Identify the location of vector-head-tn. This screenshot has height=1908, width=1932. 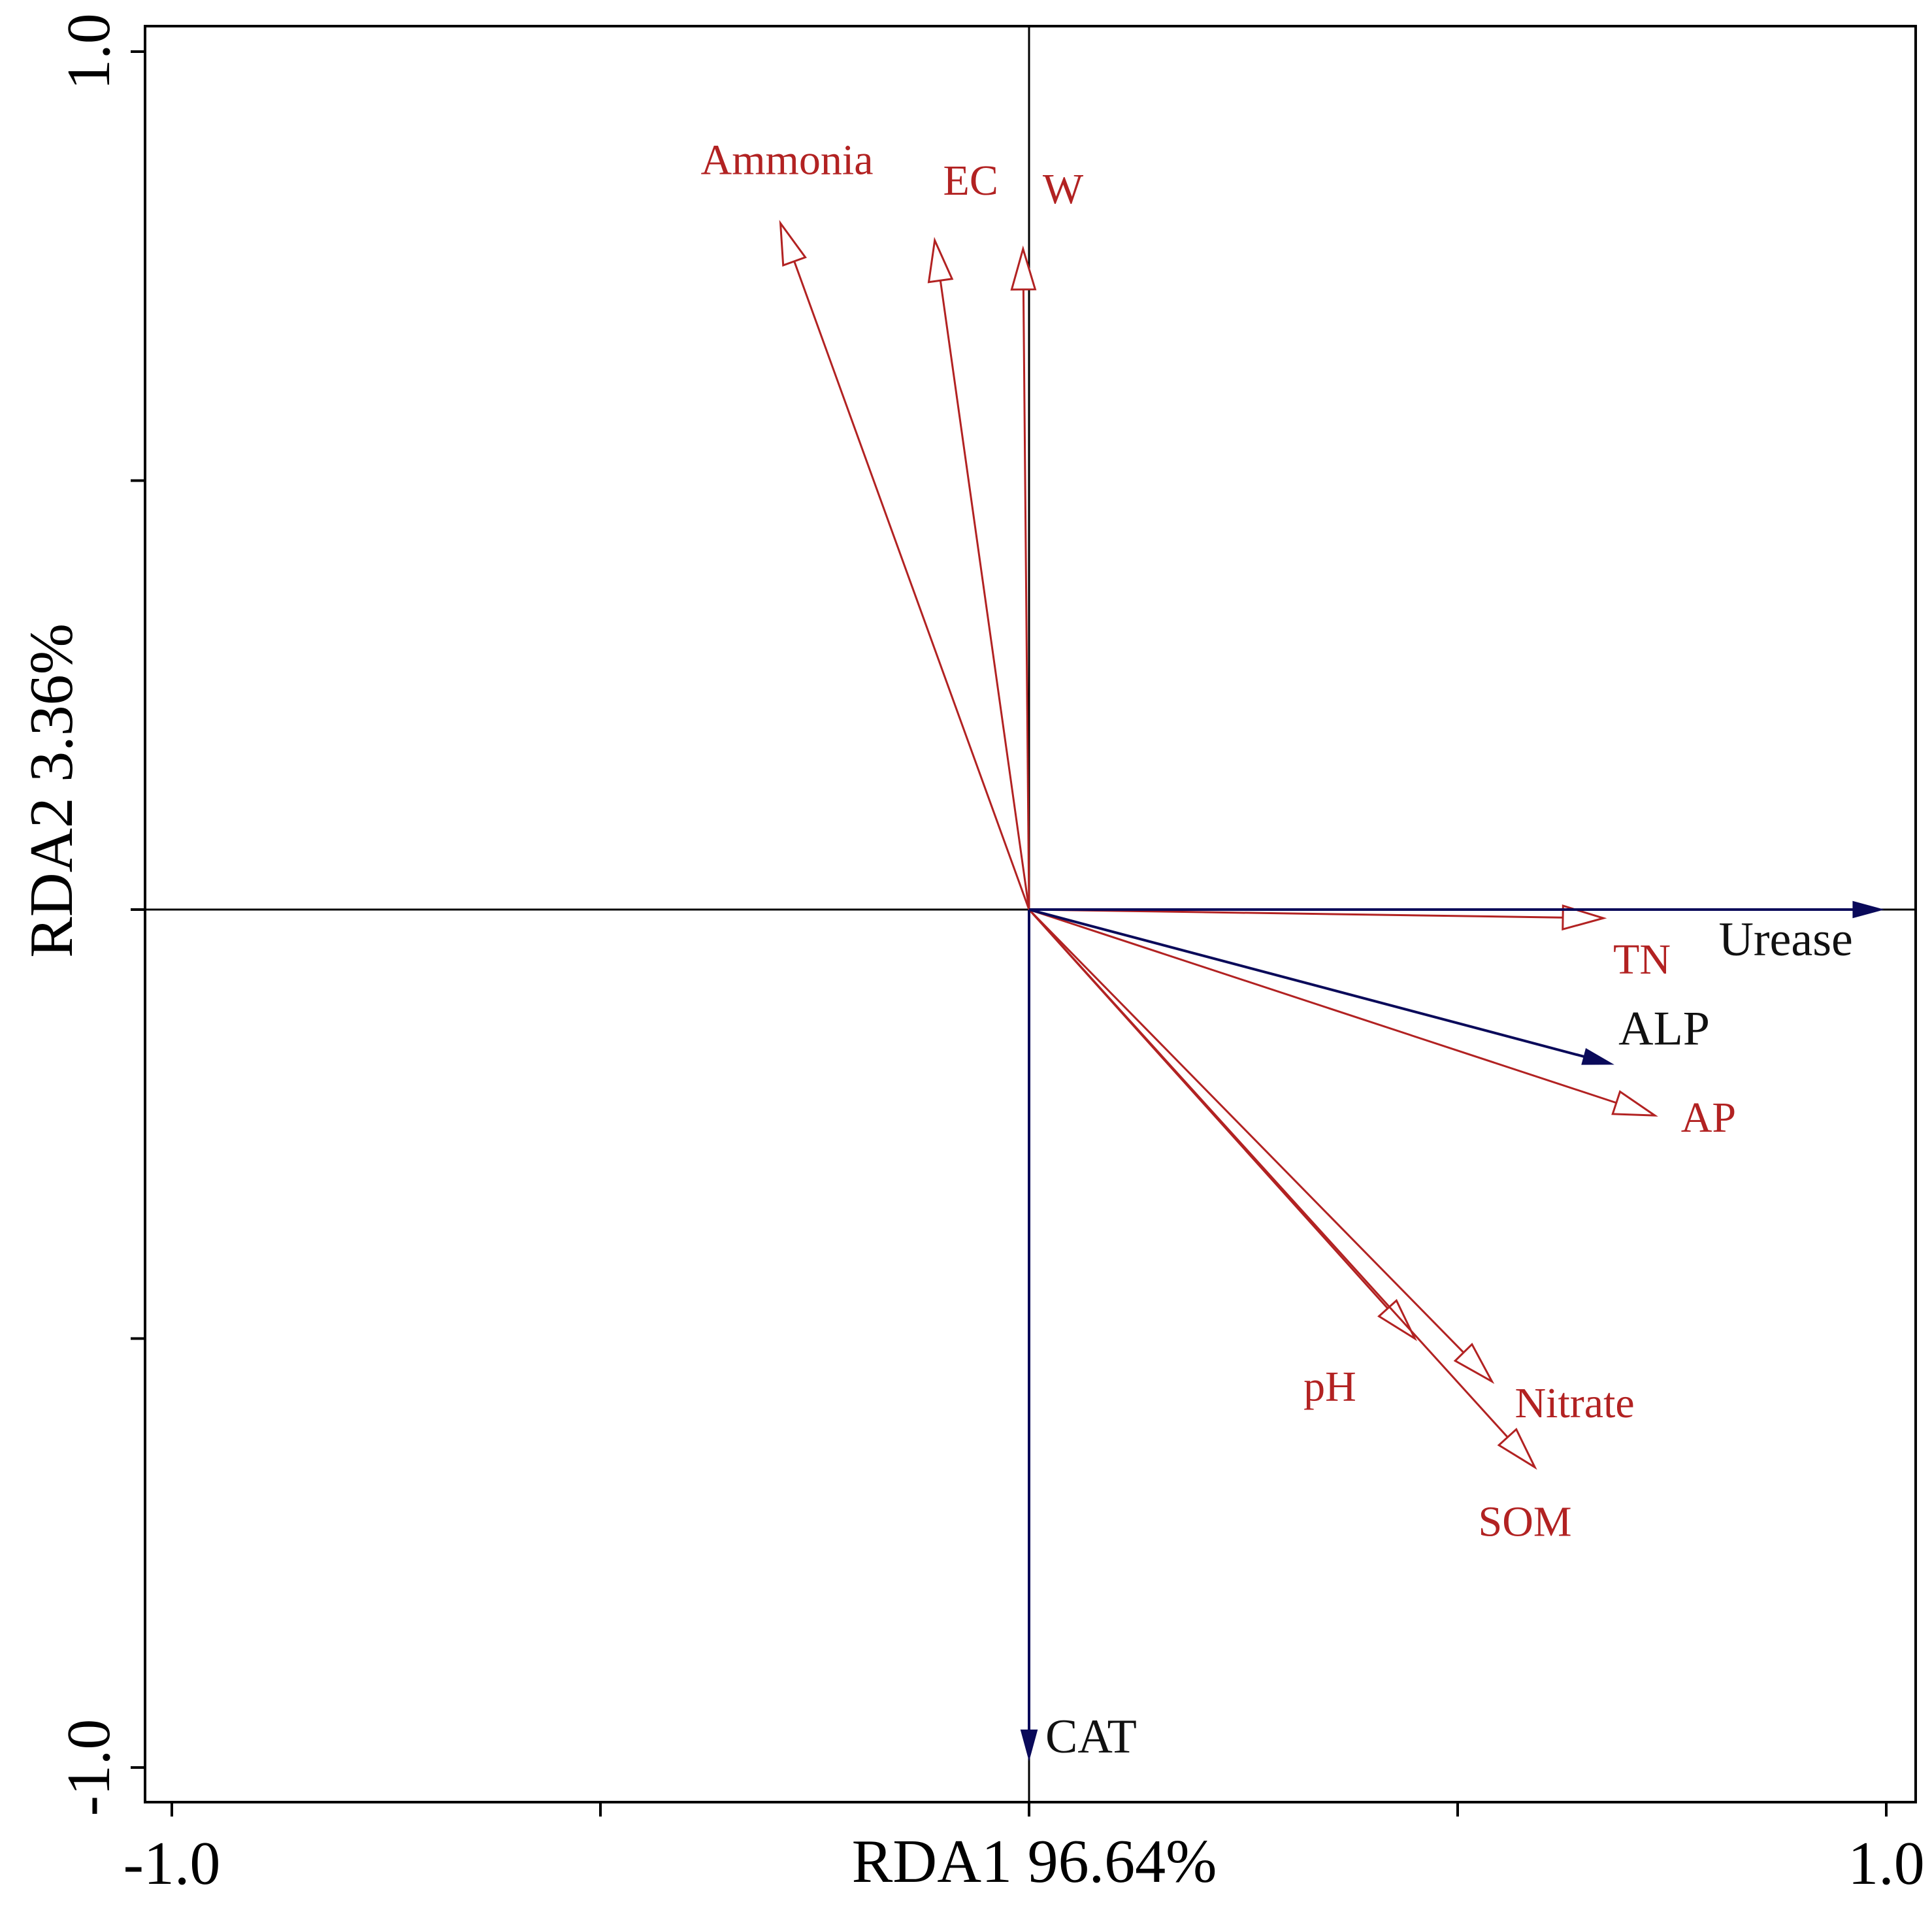
(1584, 917).